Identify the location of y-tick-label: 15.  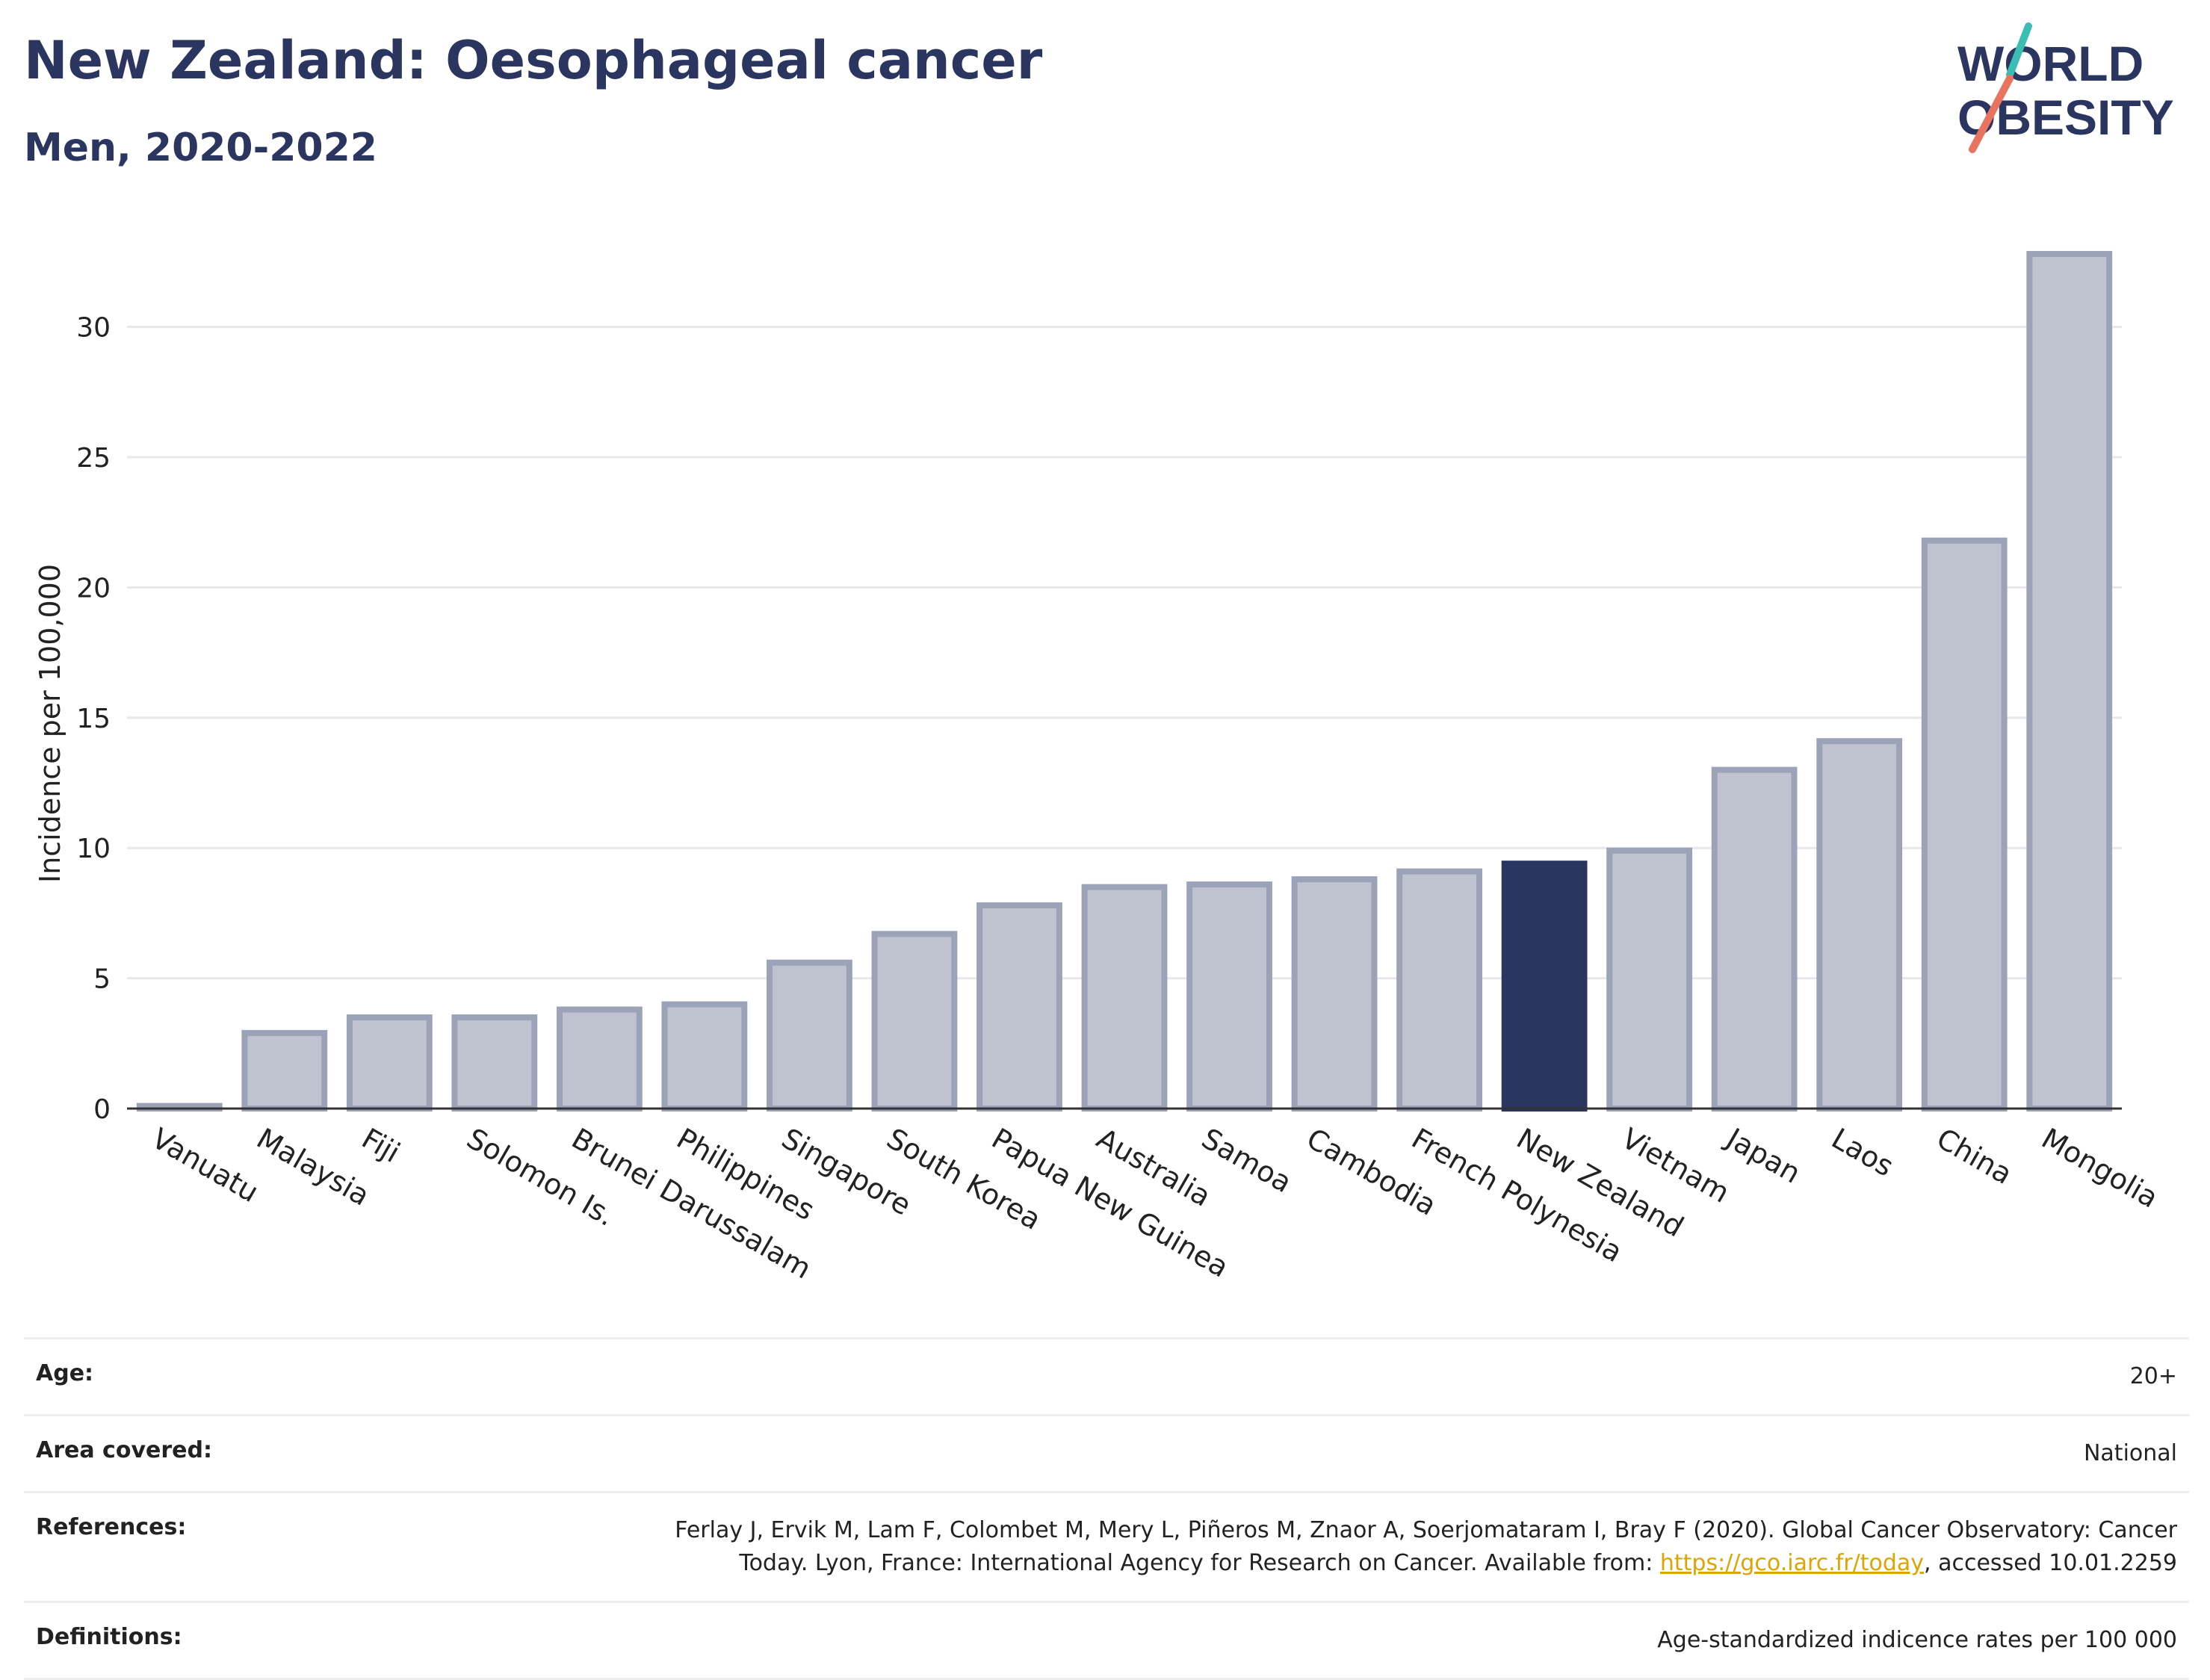
(93, 719).